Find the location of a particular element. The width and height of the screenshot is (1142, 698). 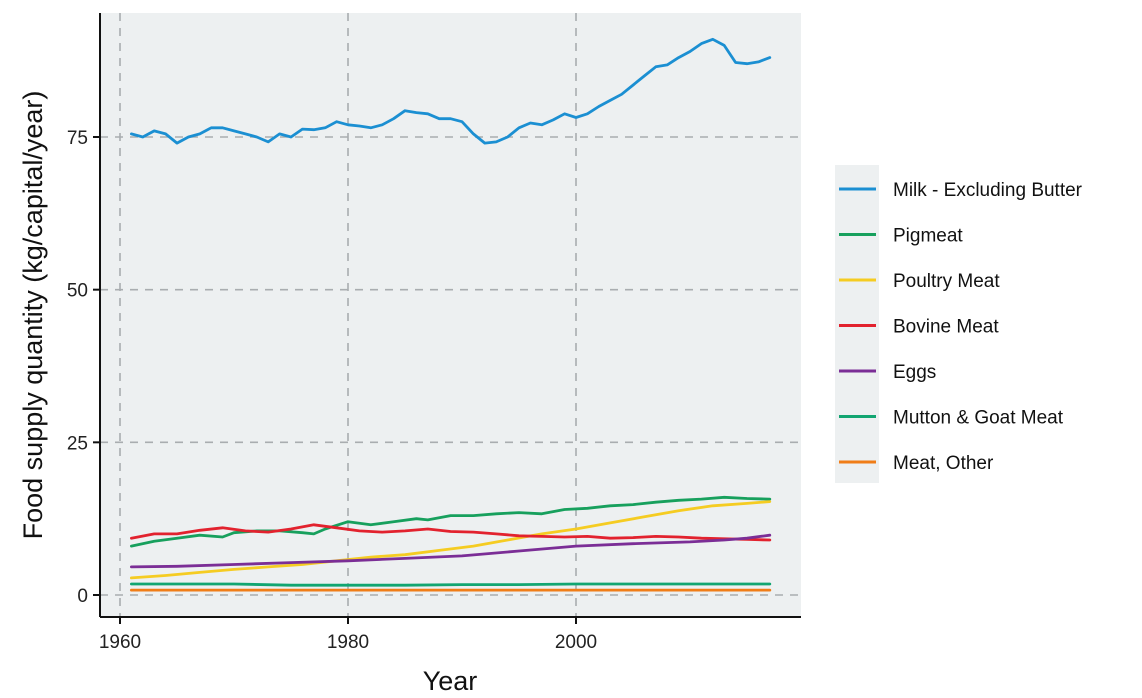

y-tick-label: 50 is located at coordinates (77, 291).